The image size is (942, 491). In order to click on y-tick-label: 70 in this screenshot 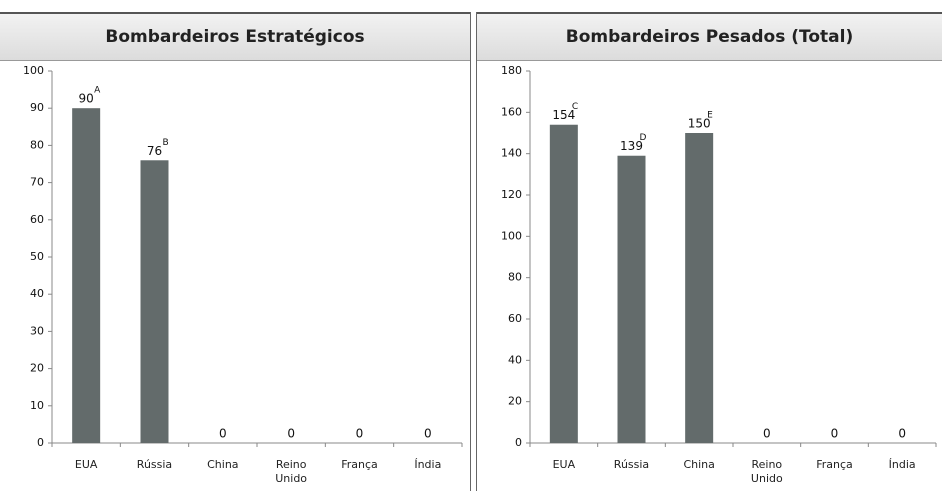, I will do `click(37, 182)`.